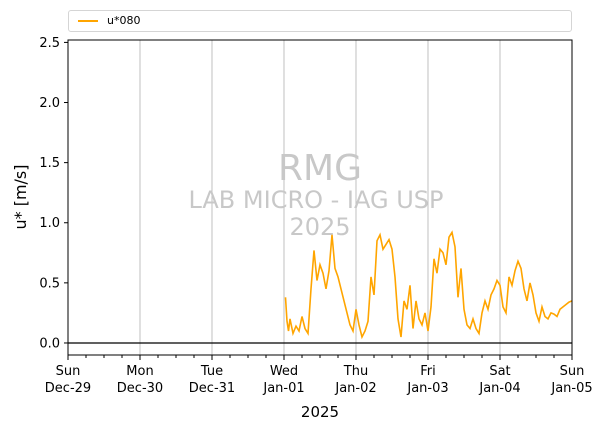  What do you see at coordinates (315, 200) in the screenshot?
I see `watermark-subtitle: LAB MICRO - IAG USP` at bounding box center [315, 200].